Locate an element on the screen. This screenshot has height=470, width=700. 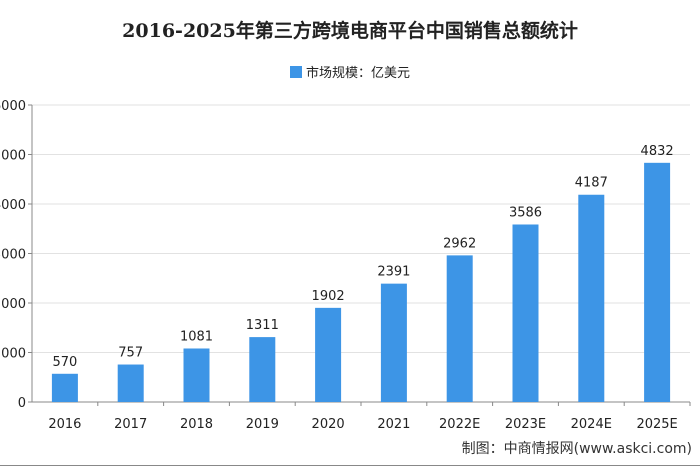
divider is located at coordinates (350, 465).